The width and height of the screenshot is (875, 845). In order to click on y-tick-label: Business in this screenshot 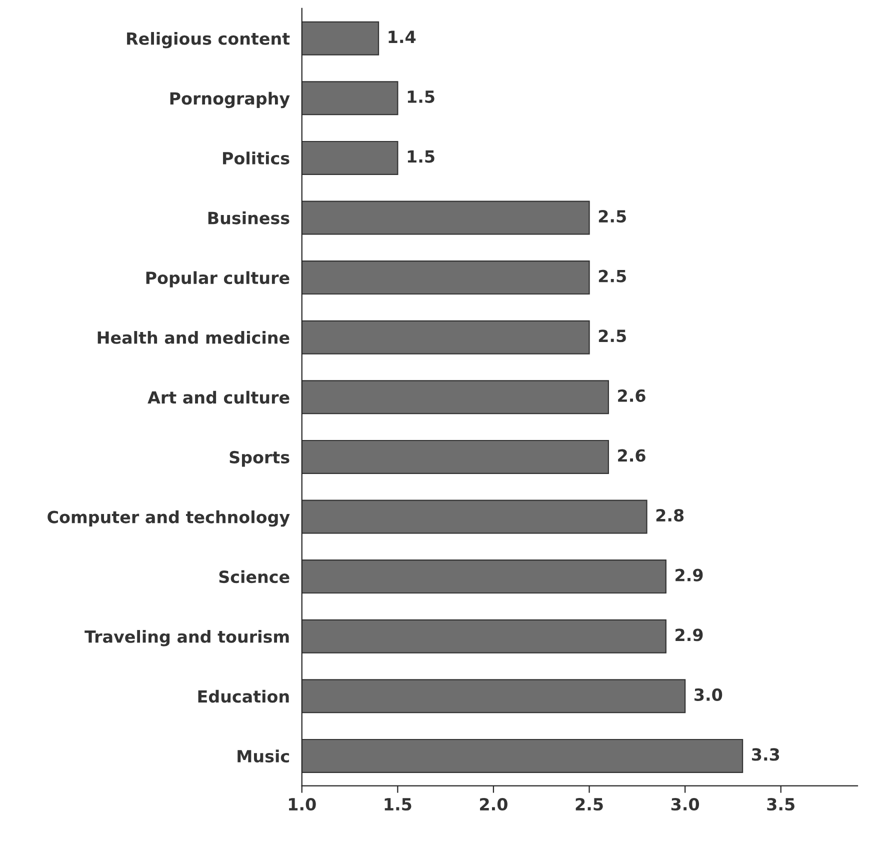, I will do `click(249, 217)`.